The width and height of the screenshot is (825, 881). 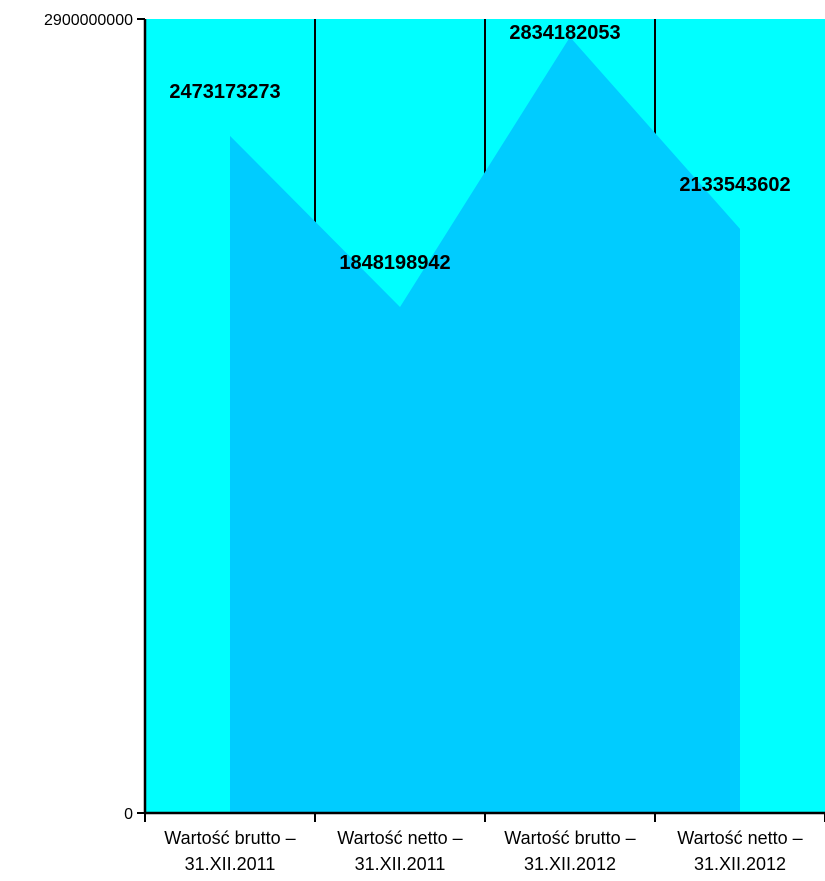 I want to click on x-category-label: Wartość brutto –31.XII.2012, so click(x=569, y=851).